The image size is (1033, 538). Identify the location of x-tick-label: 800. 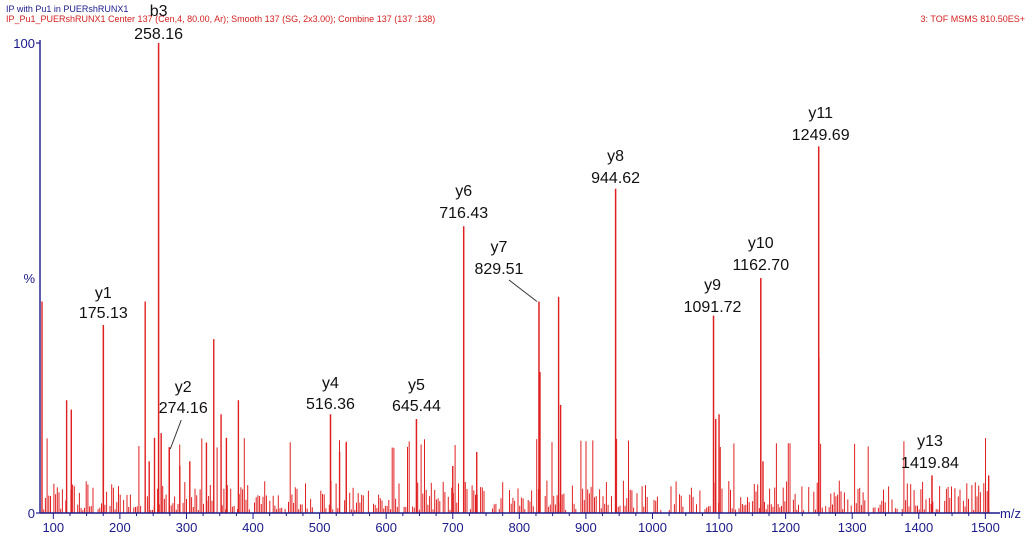
(519, 527).